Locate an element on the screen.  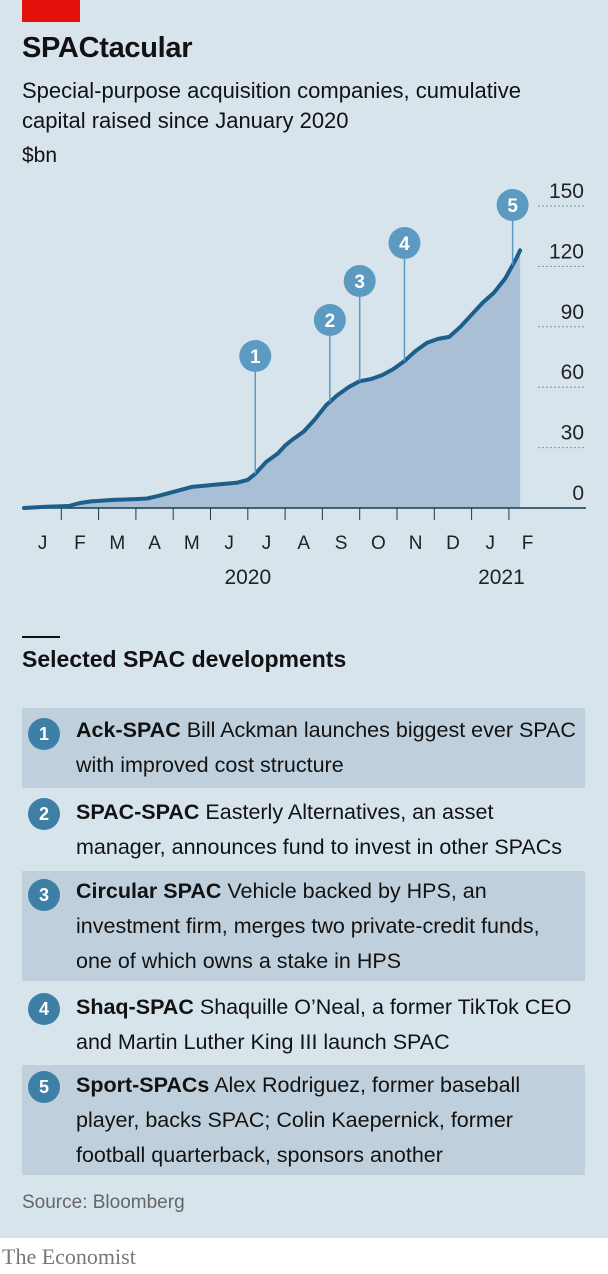
marker-badge: 5 is located at coordinates (44, 1087).